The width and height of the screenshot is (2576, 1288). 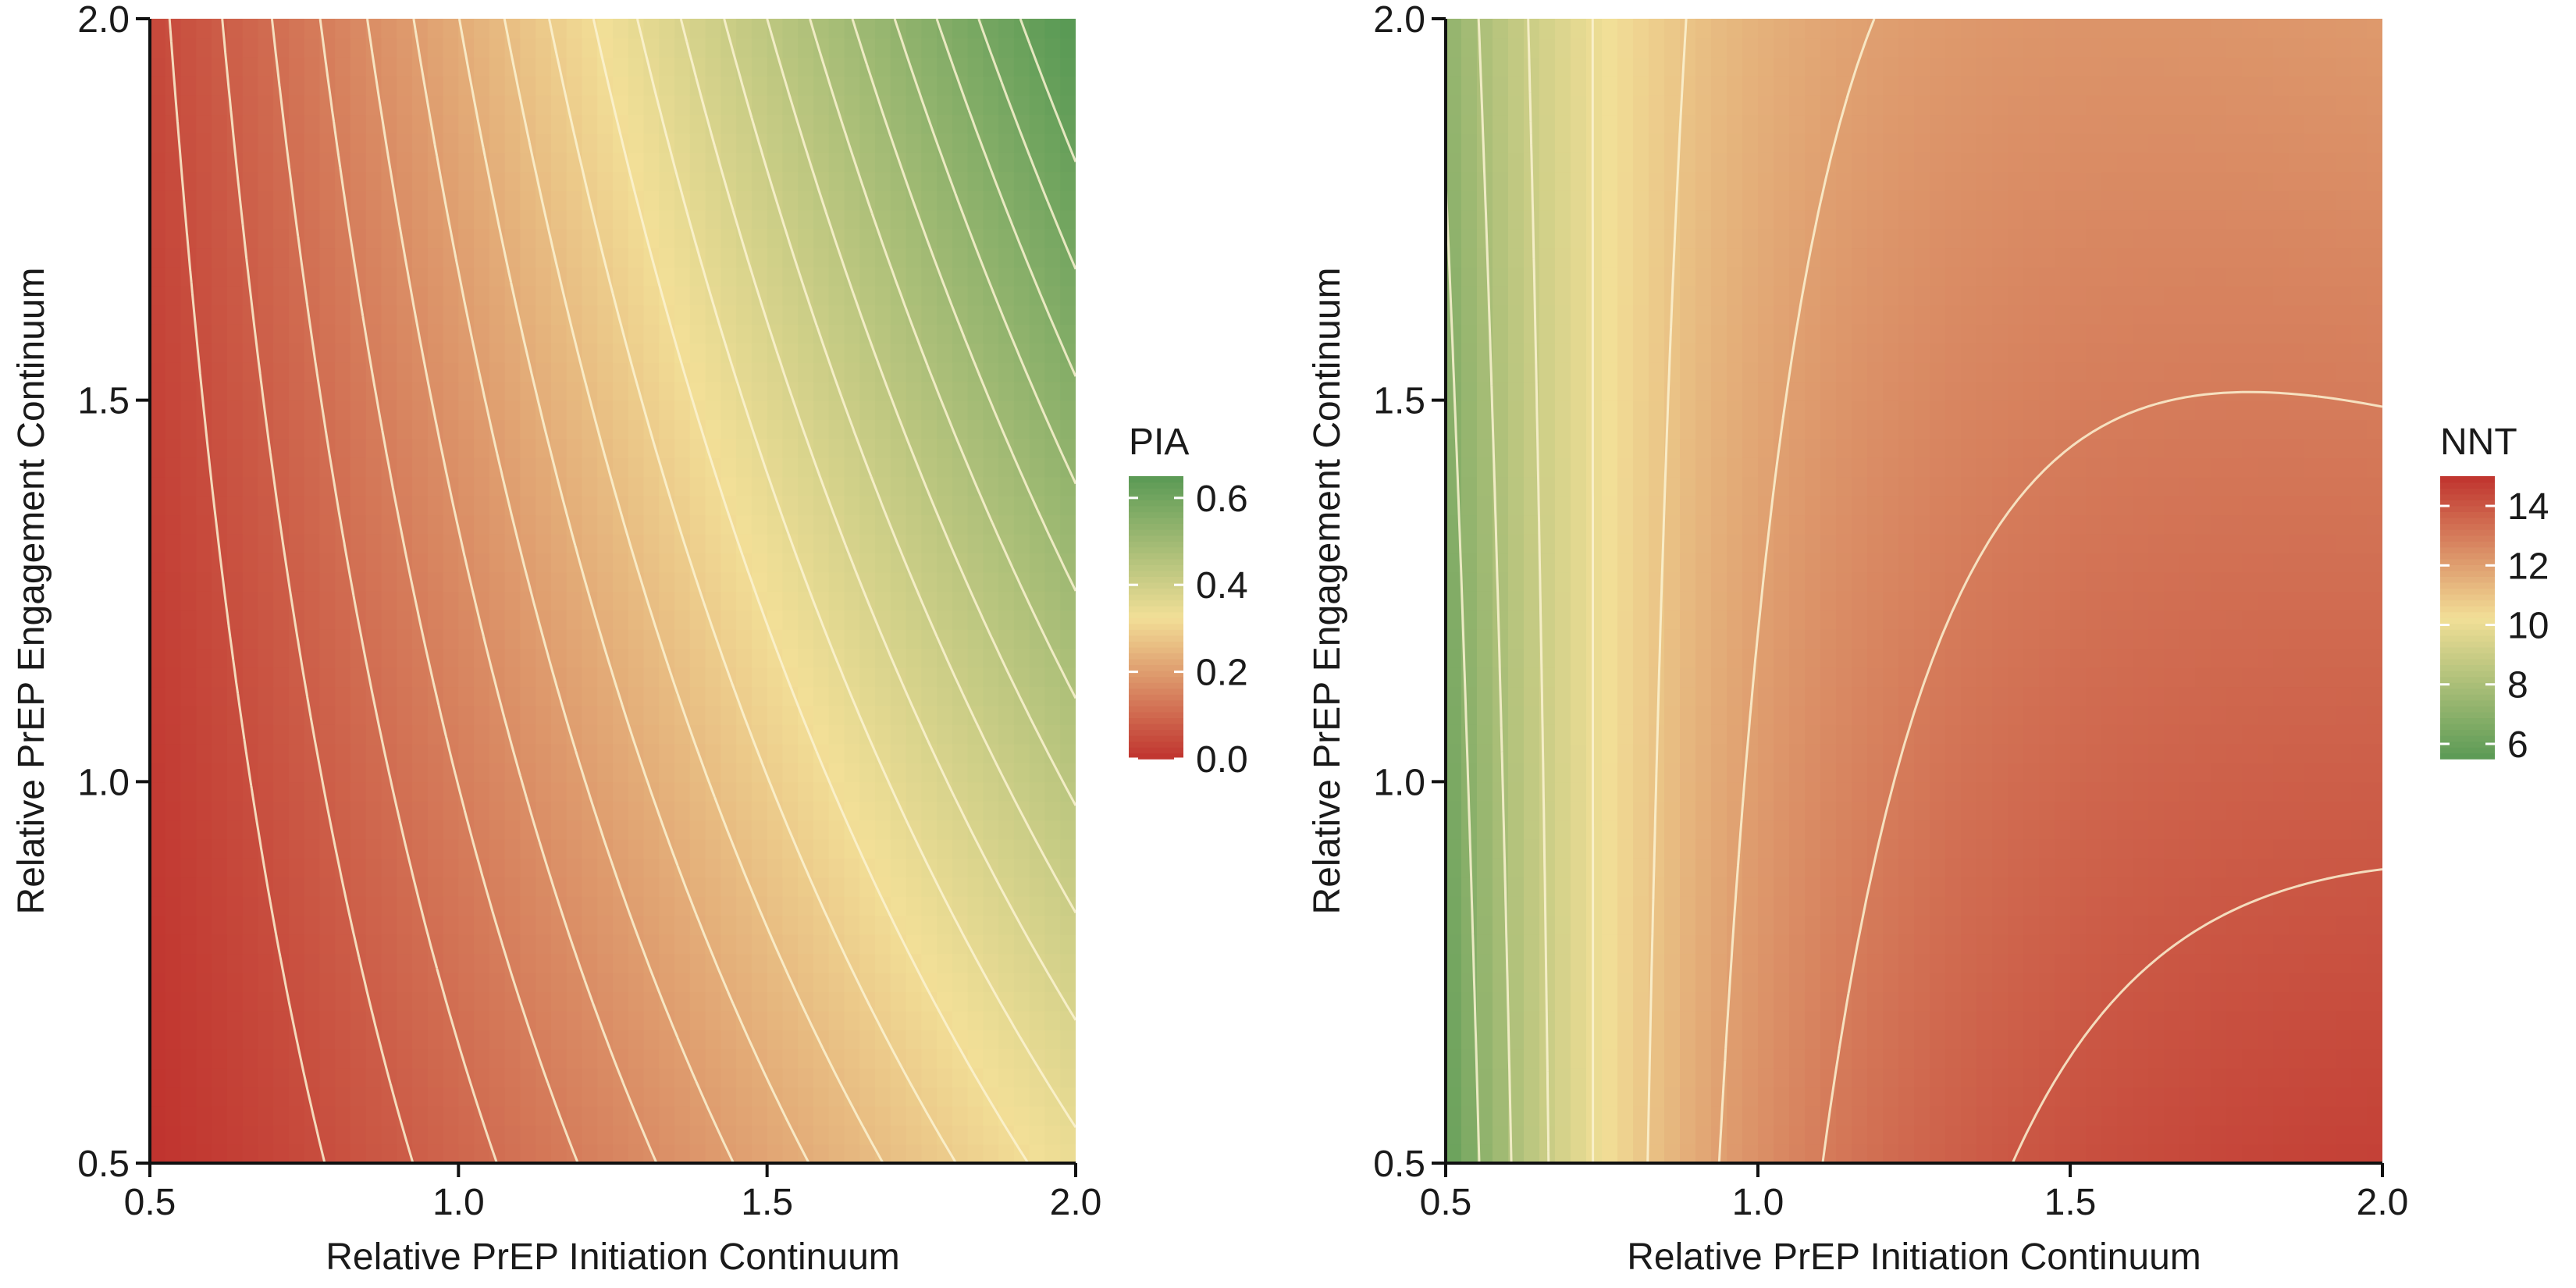 What do you see at coordinates (921, 412) in the screenshot?
I see `pia-contour-line` at bounding box center [921, 412].